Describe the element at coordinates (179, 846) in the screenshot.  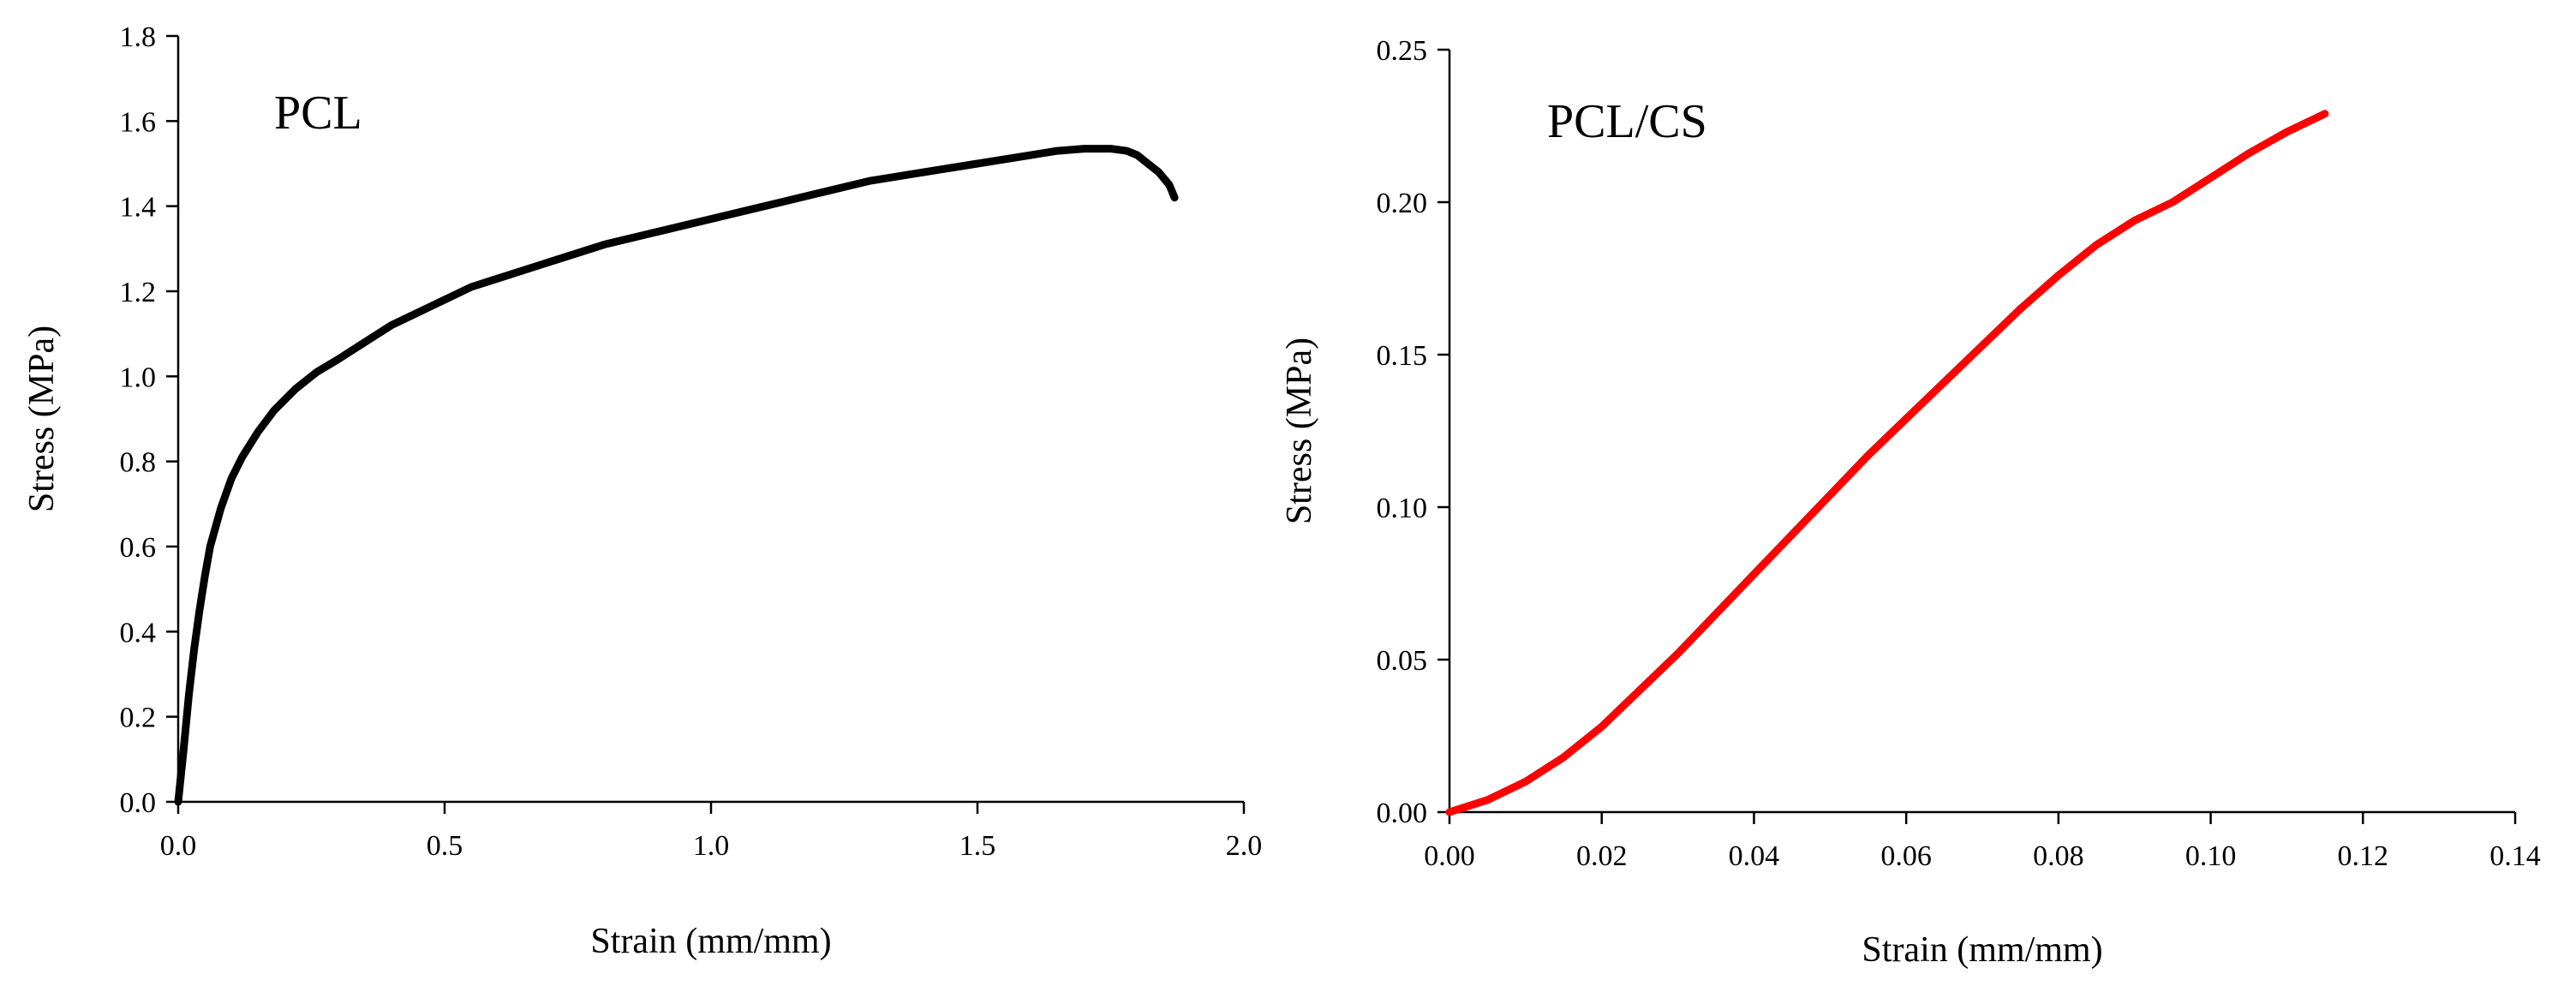
I see `x-tick-label: 0.0` at that location.